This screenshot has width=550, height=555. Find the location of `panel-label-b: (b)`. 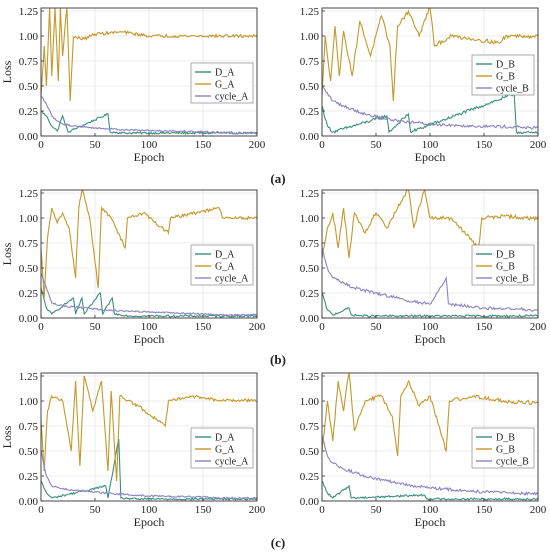

panel-label-b: (b) is located at coordinates (278, 359).